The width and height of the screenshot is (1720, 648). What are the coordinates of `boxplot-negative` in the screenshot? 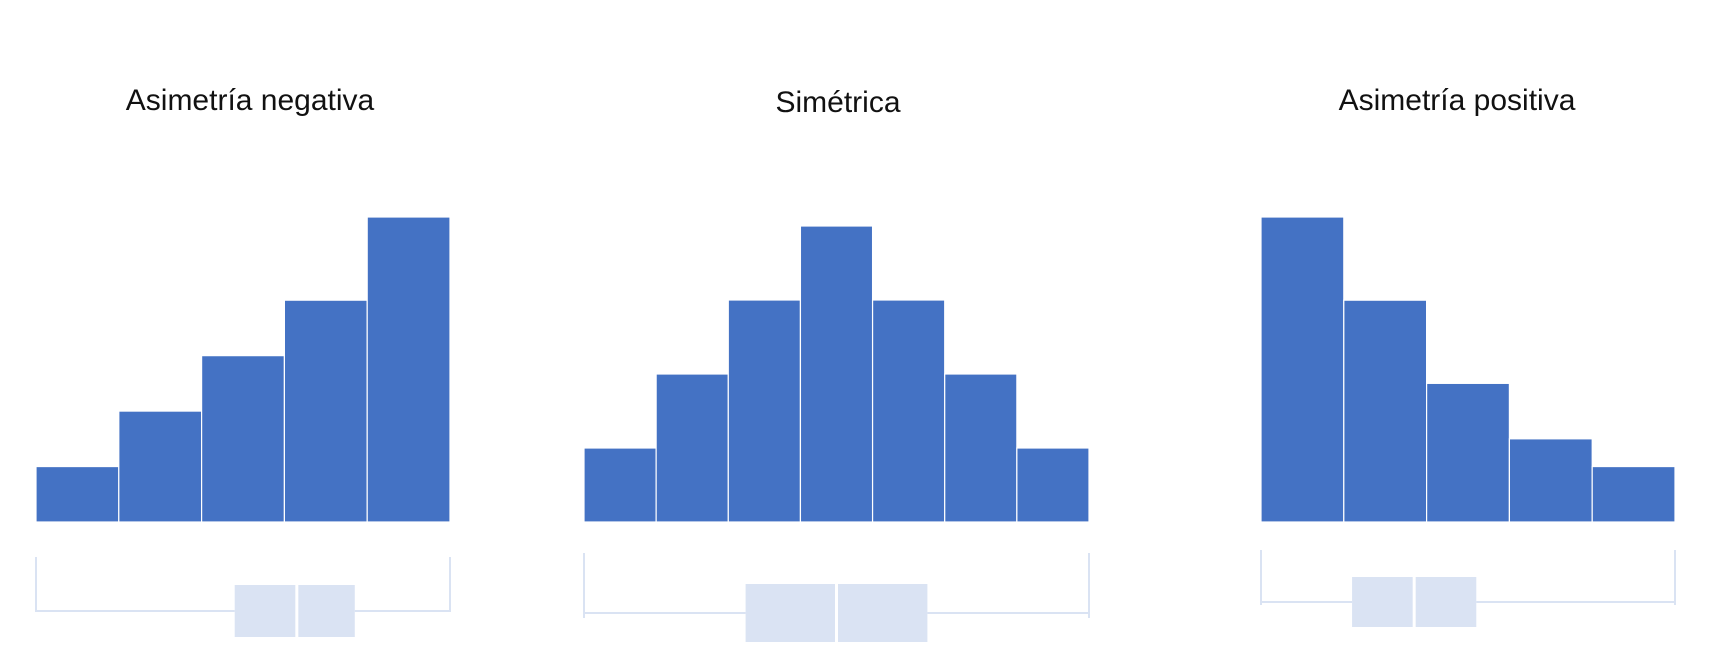 It's located at (243, 597).